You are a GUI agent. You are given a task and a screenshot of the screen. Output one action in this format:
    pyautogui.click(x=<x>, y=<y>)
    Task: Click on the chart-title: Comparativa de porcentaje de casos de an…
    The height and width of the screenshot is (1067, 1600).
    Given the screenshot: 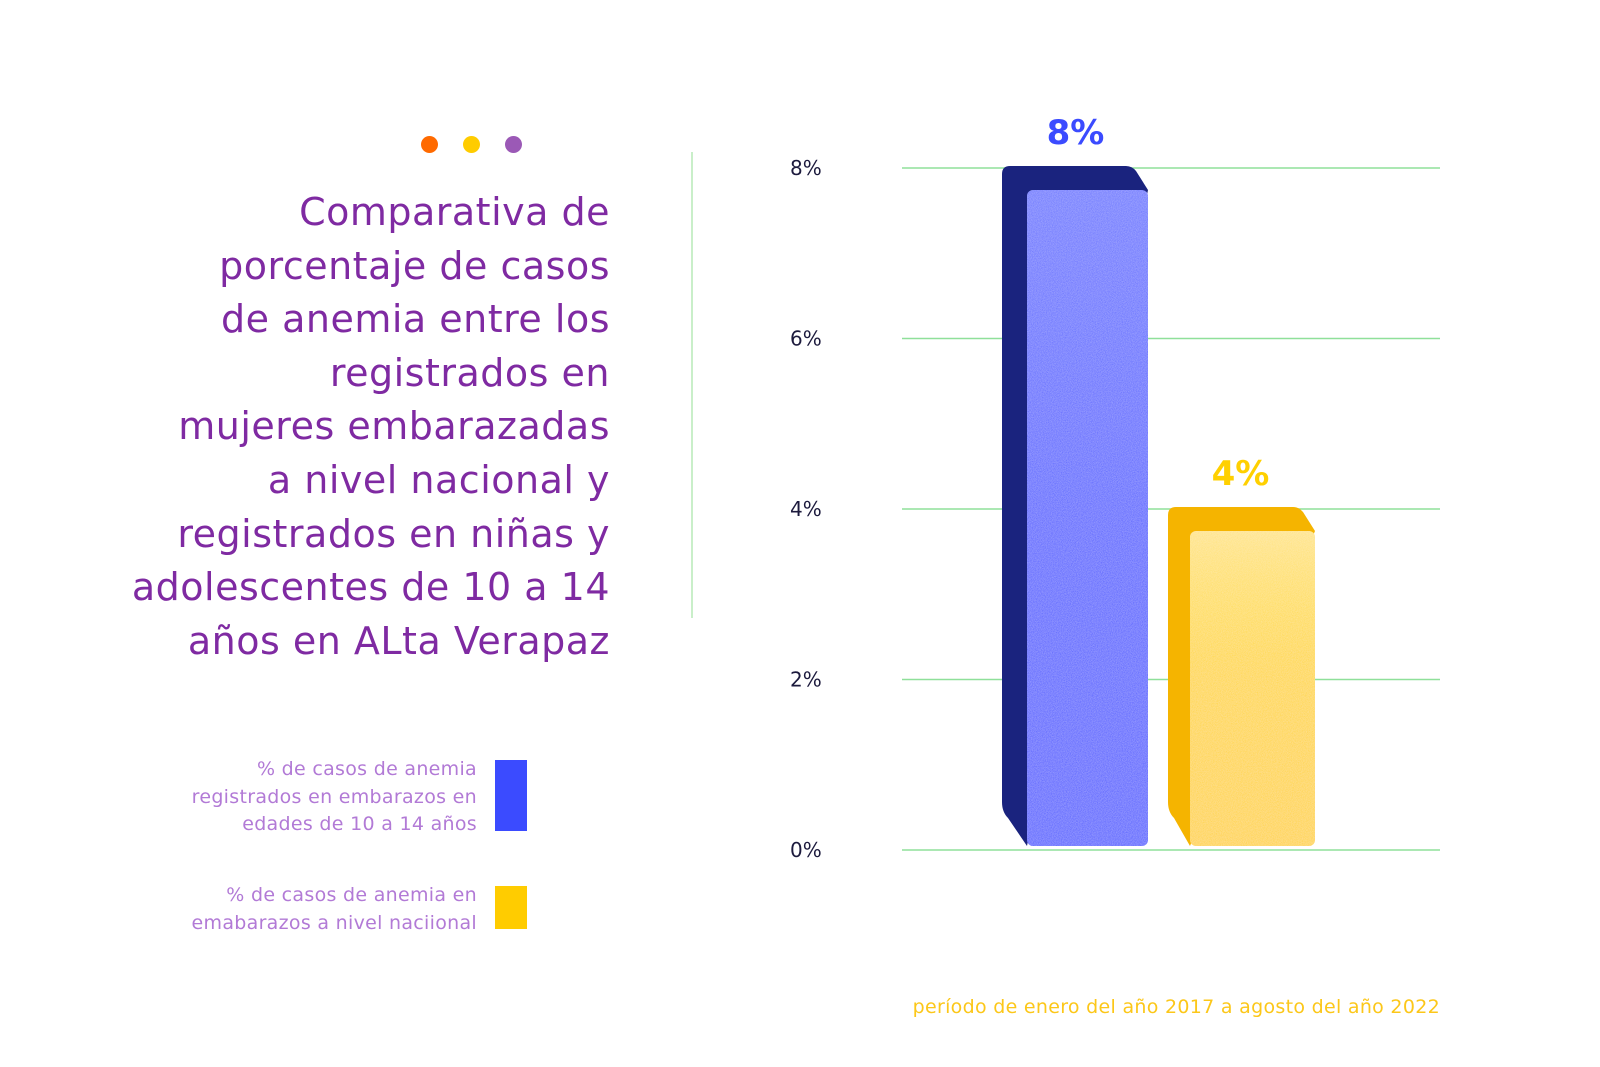 What is the action you would take?
    pyautogui.click(x=350, y=427)
    